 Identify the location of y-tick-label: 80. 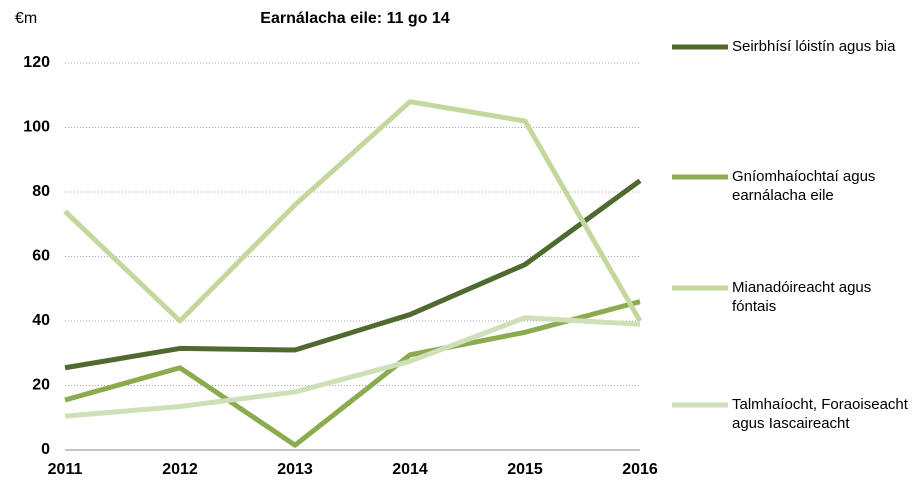
(41, 191).